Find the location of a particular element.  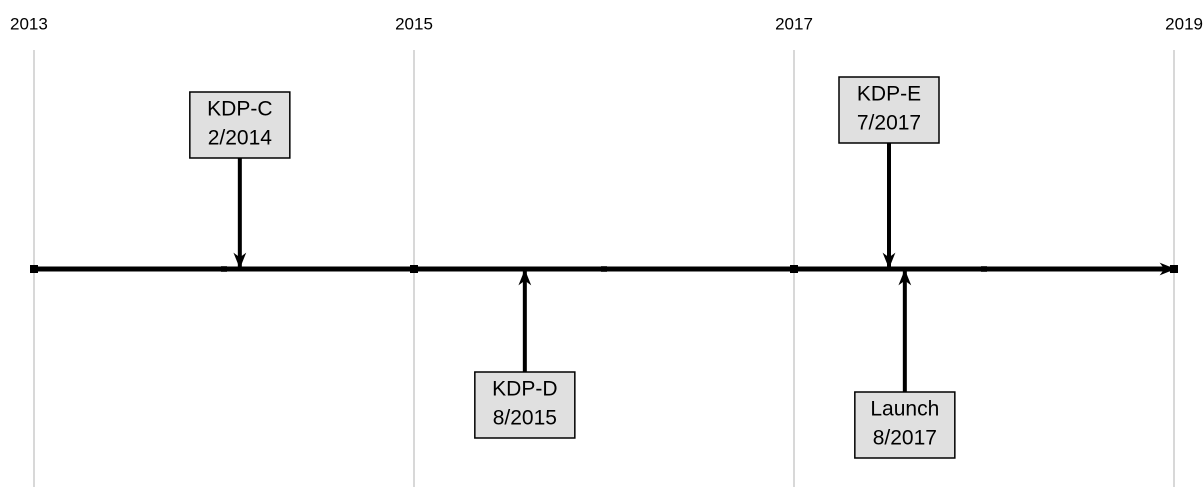

event-label: KDP-E is located at coordinates (889, 94).